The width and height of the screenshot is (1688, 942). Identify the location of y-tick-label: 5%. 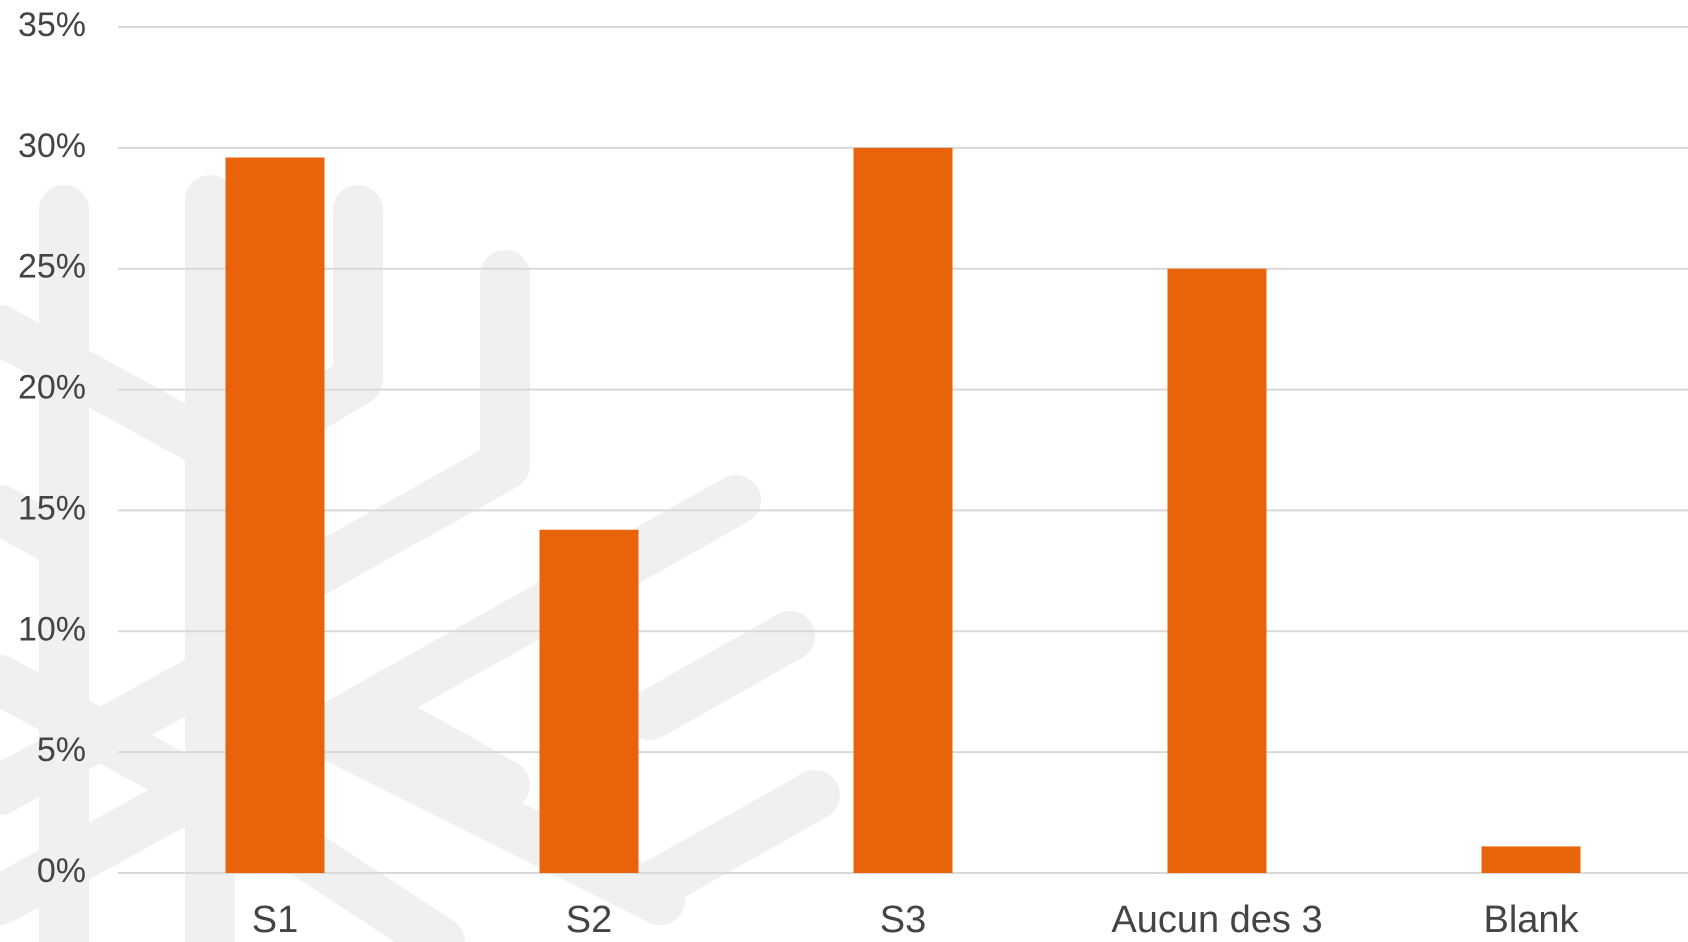
(61, 750).